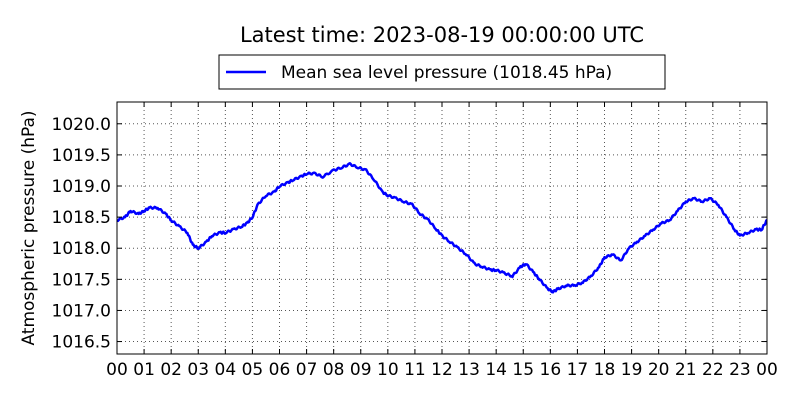  What do you see at coordinates (551, 370) in the screenshot?
I see `x-tick-label: 16` at bounding box center [551, 370].